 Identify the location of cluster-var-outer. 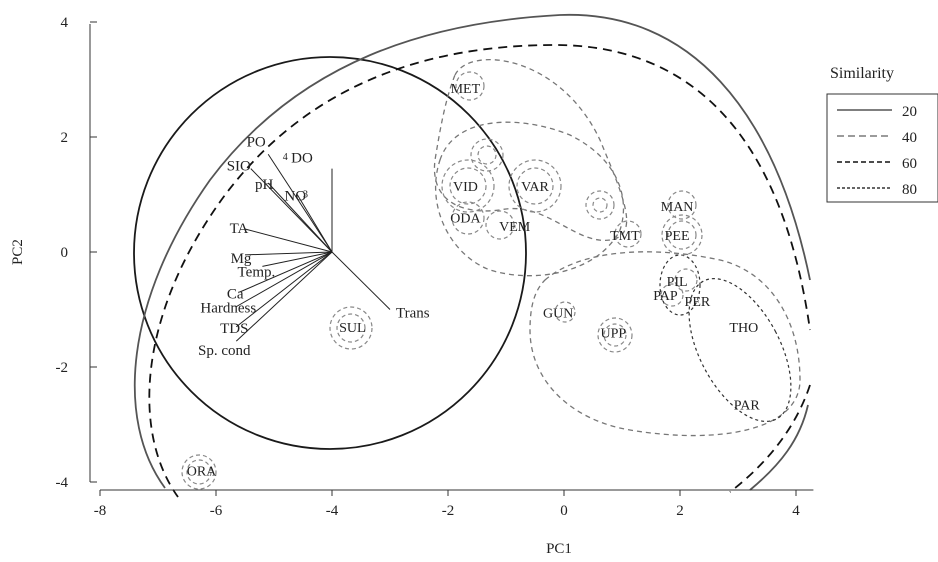
(535, 186).